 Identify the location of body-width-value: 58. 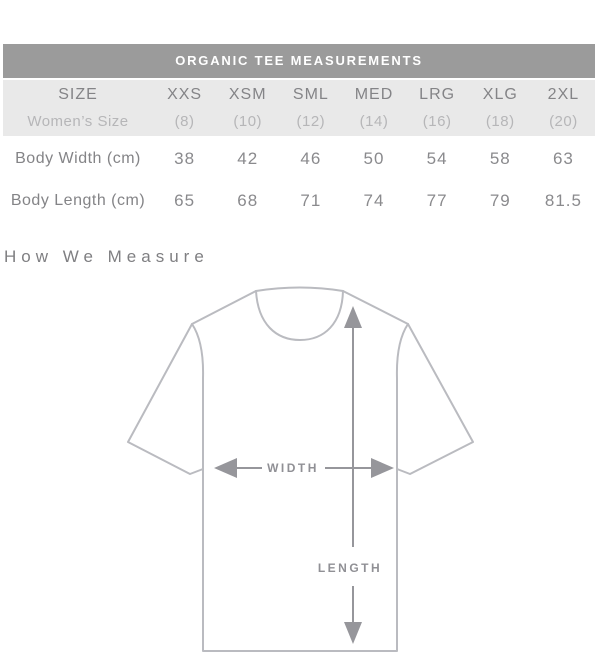
(500, 158).